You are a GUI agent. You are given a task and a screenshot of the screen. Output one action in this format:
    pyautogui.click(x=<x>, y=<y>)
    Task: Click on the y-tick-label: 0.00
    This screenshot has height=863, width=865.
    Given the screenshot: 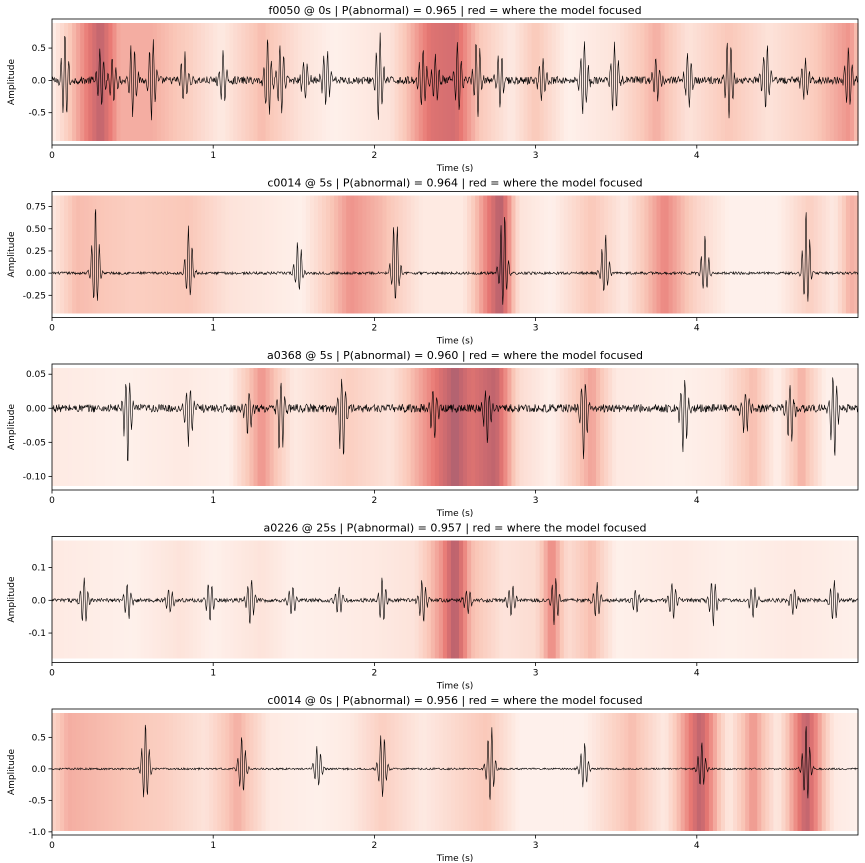 What is the action you would take?
    pyautogui.click(x=36, y=274)
    